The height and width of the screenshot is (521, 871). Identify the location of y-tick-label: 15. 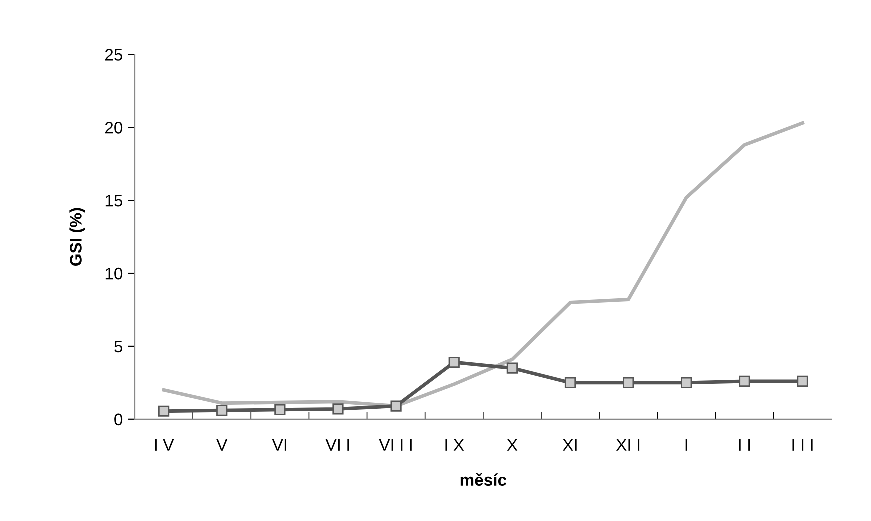
(114, 201).